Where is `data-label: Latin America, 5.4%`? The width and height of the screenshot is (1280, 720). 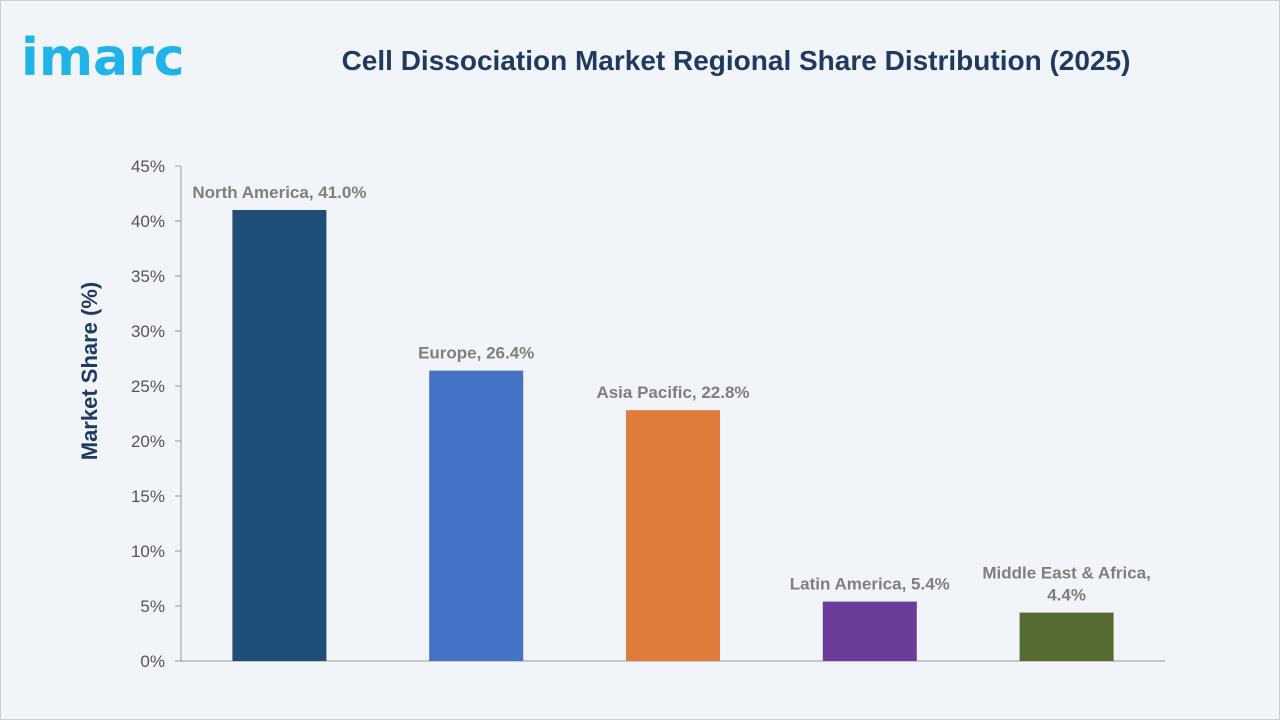 data-label: Latin America, 5.4% is located at coordinates (870, 584).